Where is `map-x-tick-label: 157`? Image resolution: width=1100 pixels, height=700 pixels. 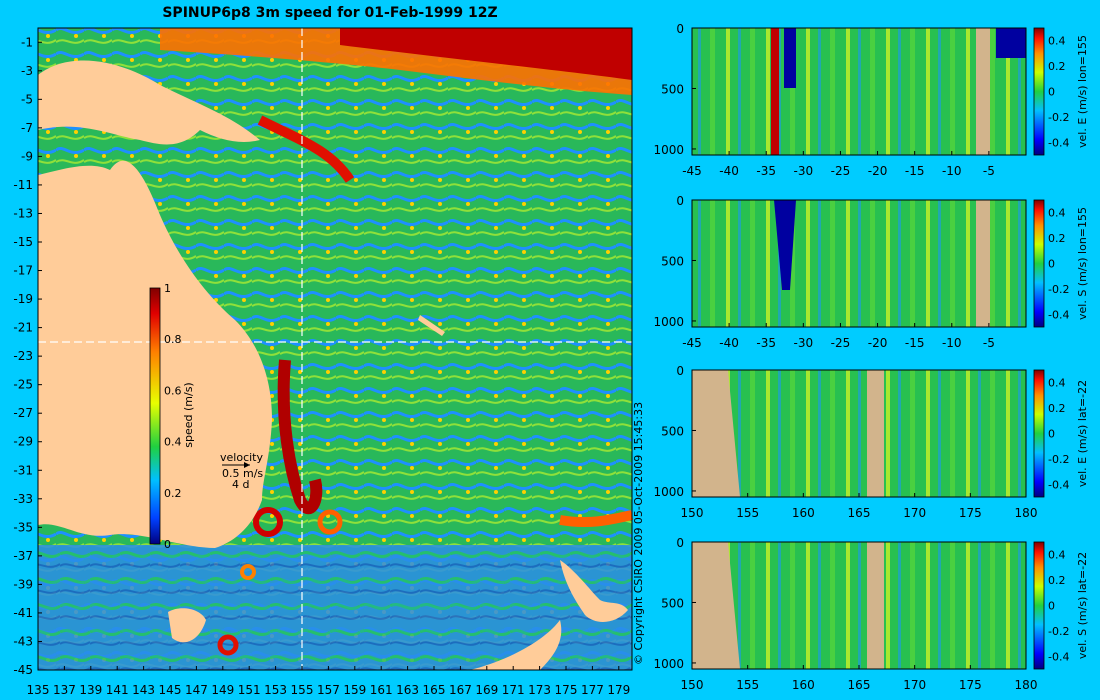
map-x-tick-label: 157 is located at coordinates (328, 690).